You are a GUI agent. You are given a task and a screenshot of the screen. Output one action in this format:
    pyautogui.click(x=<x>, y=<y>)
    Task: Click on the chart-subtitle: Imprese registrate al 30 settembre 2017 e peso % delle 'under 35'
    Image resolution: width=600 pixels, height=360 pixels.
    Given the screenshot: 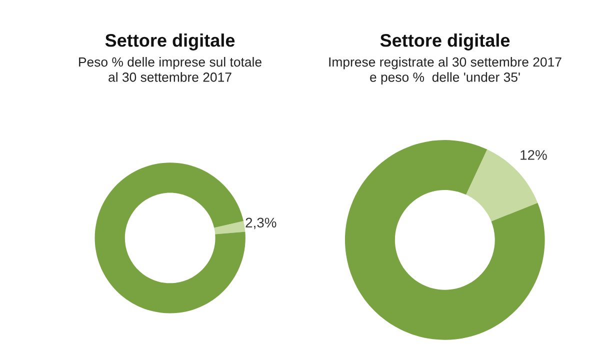 What is the action you would take?
    pyautogui.click(x=445, y=70)
    